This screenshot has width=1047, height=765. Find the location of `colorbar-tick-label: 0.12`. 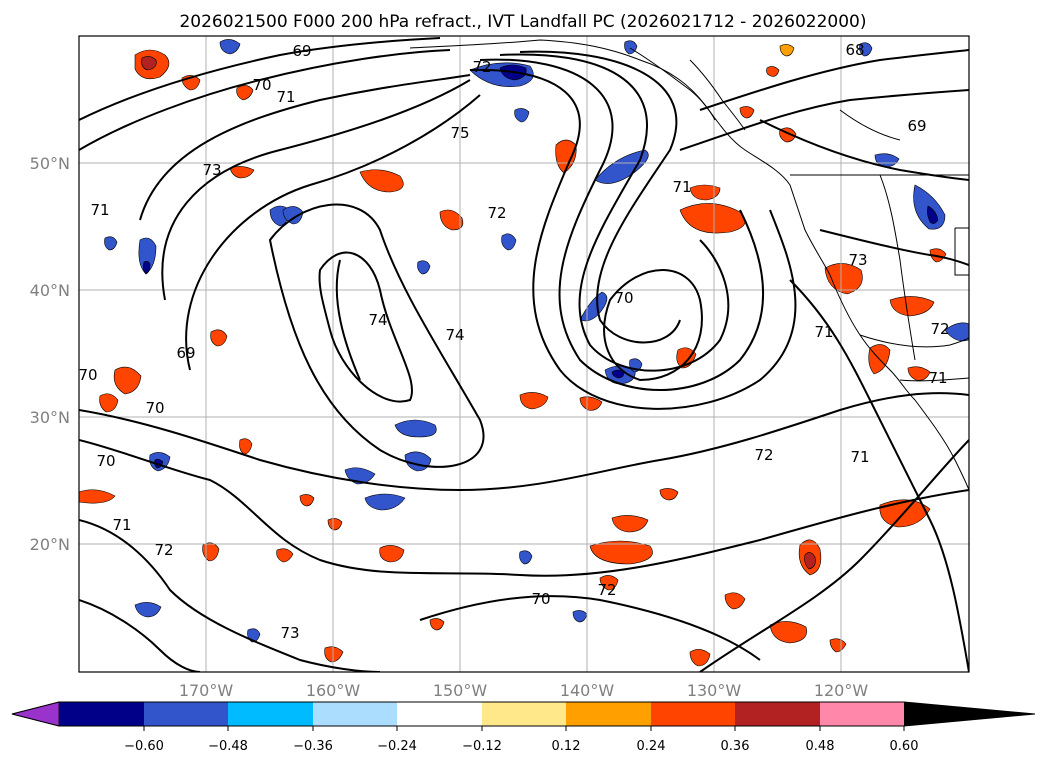

colorbar-tick-label: 0.12 is located at coordinates (566, 746).